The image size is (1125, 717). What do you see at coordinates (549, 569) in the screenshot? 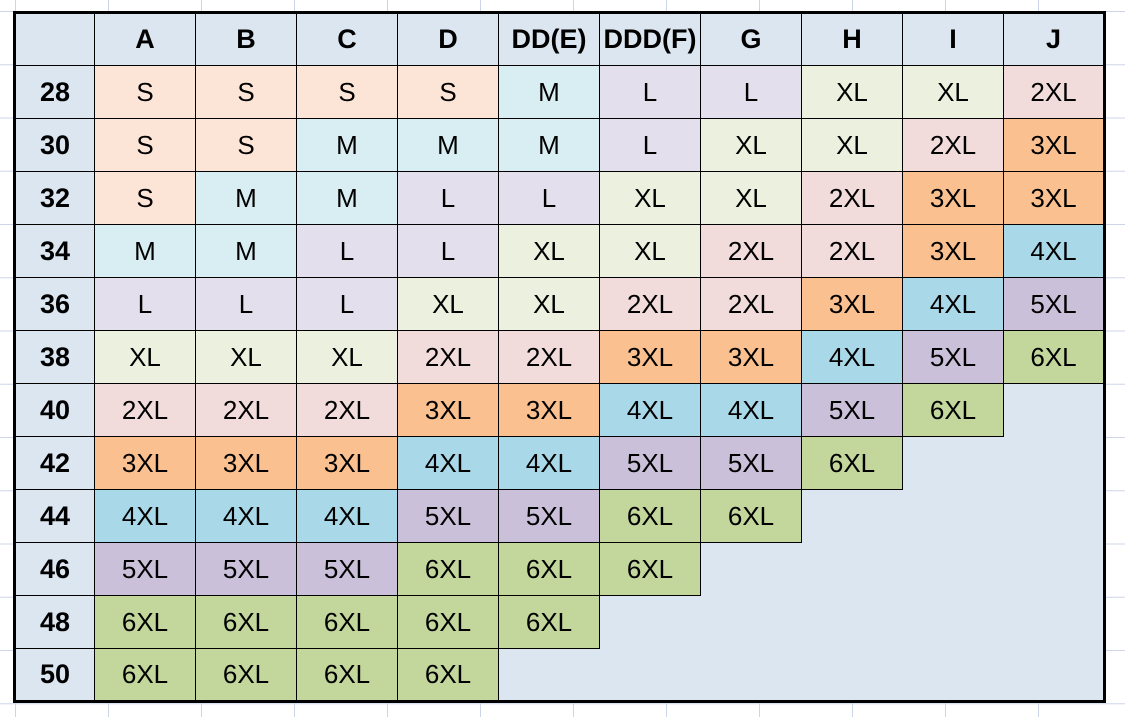
I see `cell-46-dde: 6XL` at bounding box center [549, 569].